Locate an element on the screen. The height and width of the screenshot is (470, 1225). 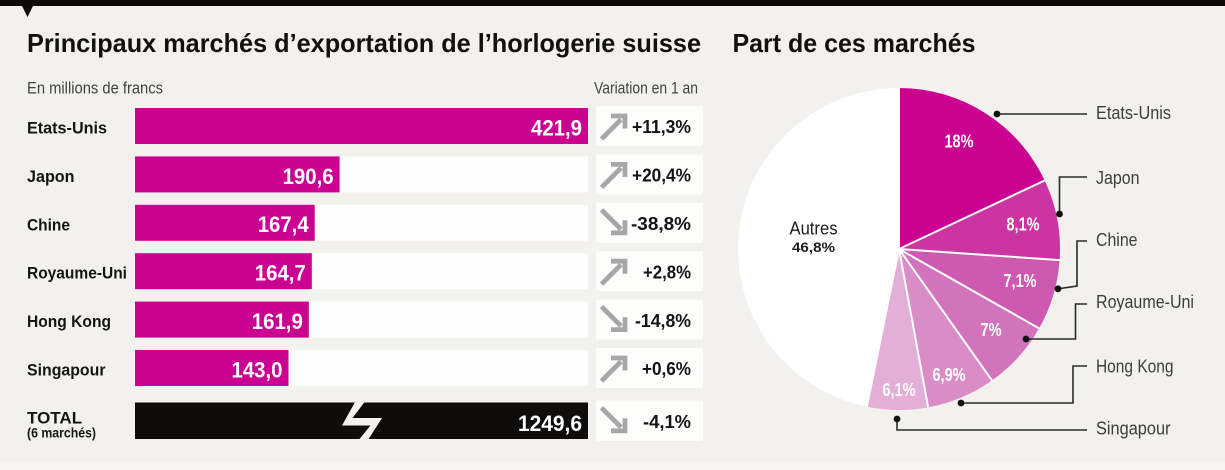
svg-text: TOTAL is located at coordinates (54, 418).